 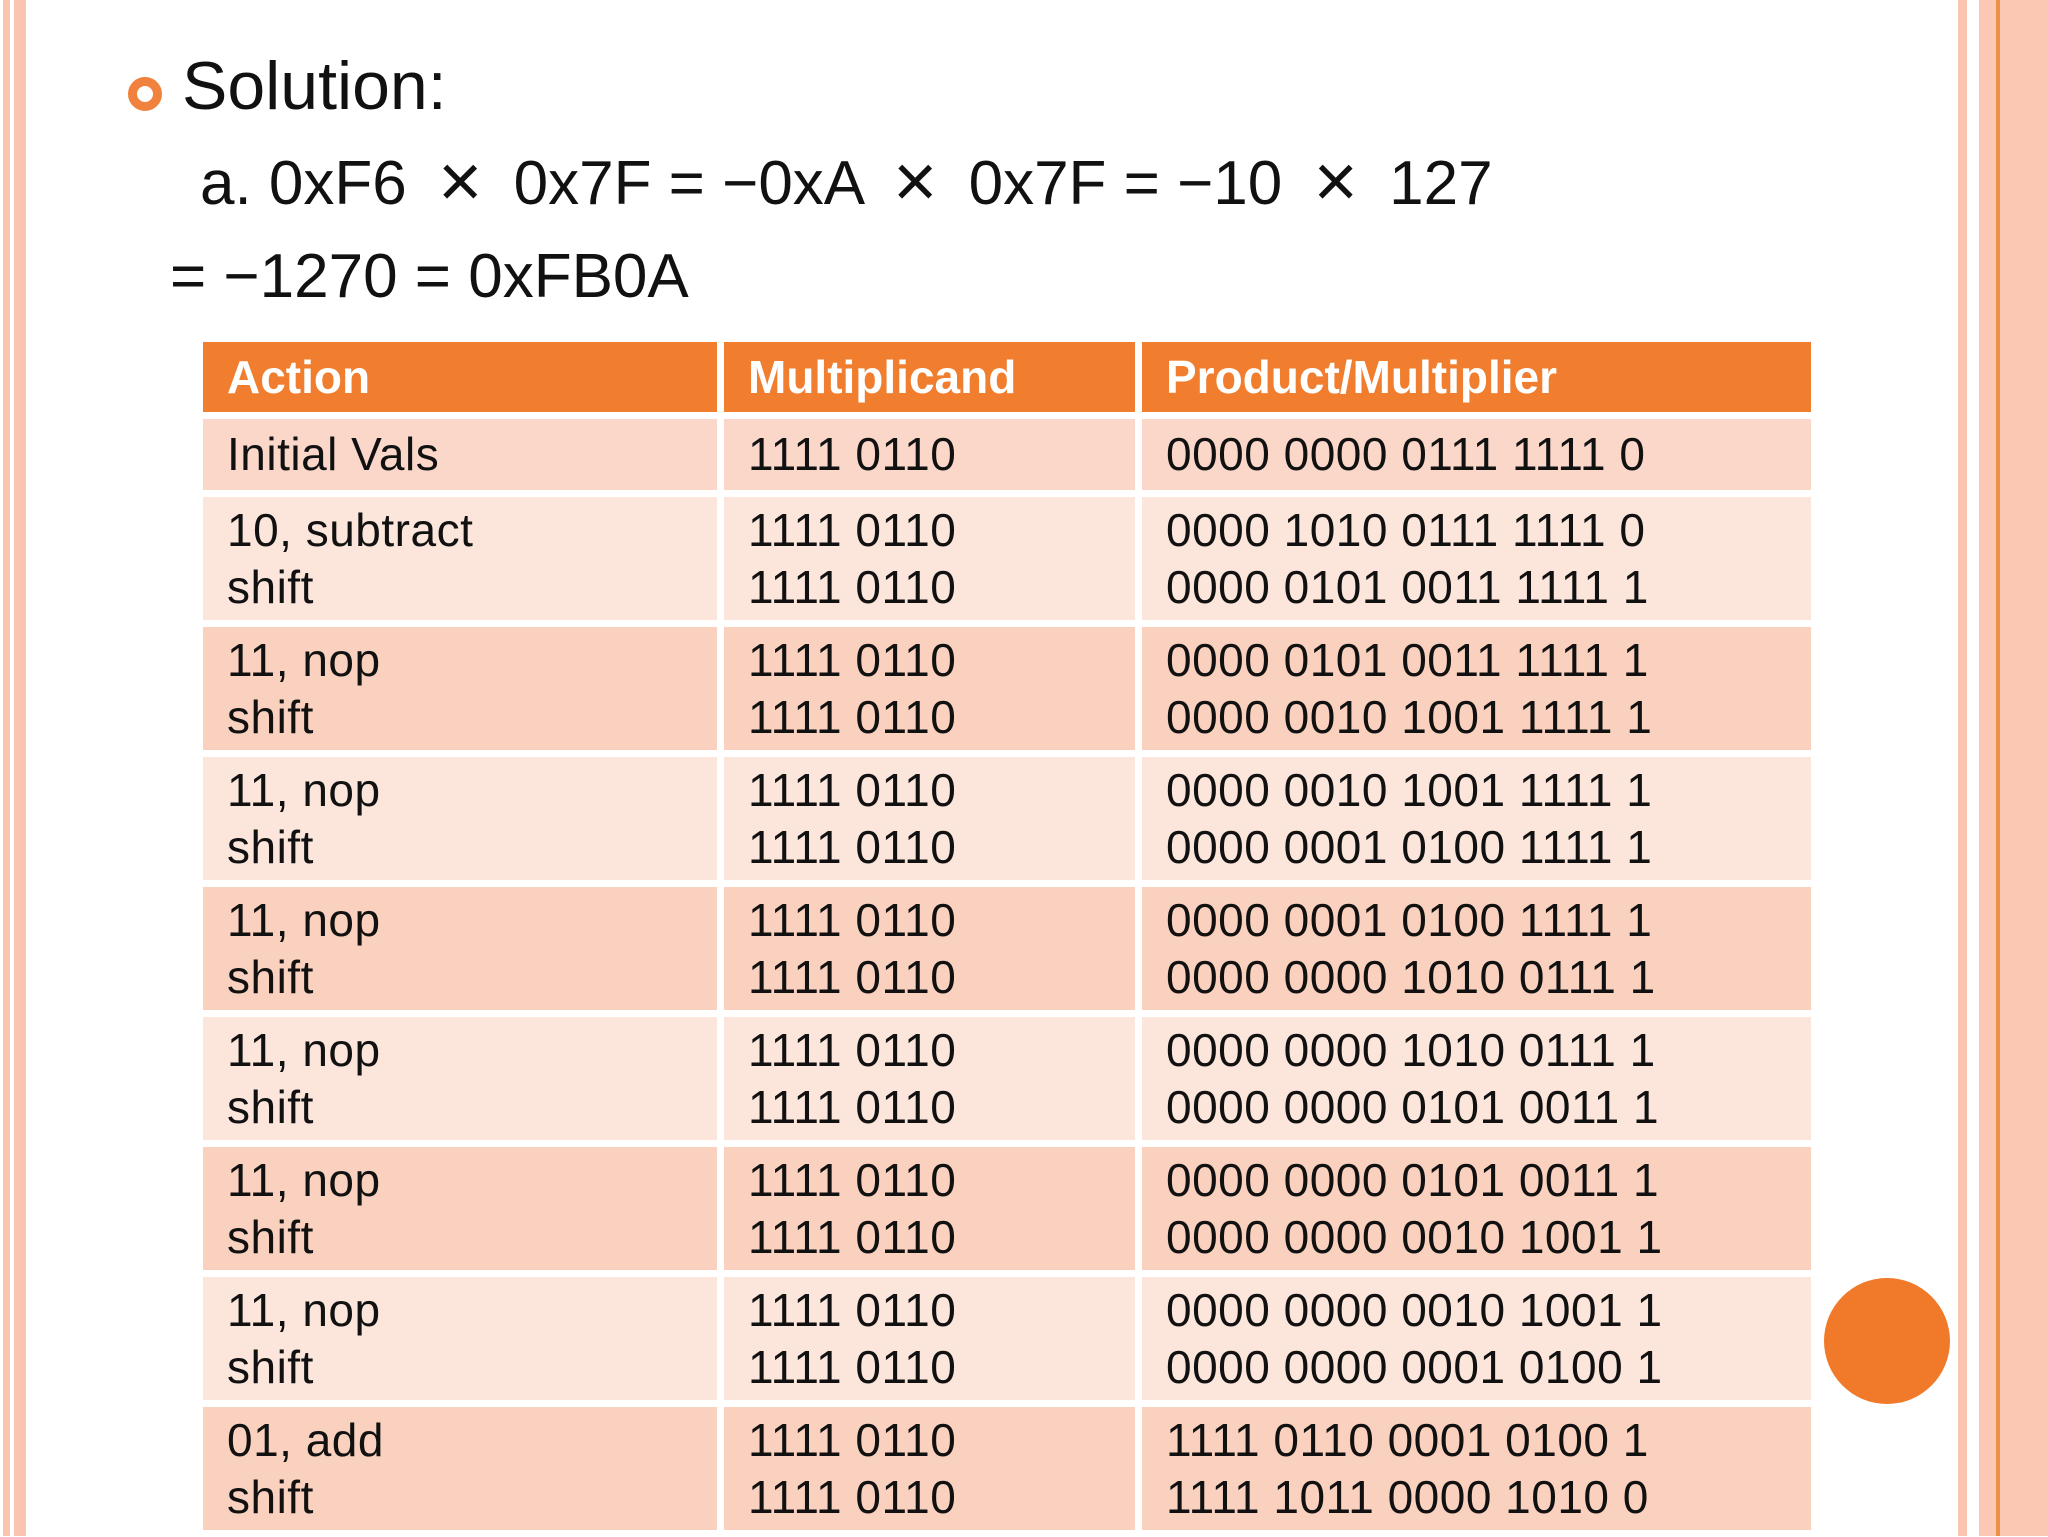 What do you see at coordinates (20, 768) in the screenshot?
I see `left-border-stripe-inner` at bounding box center [20, 768].